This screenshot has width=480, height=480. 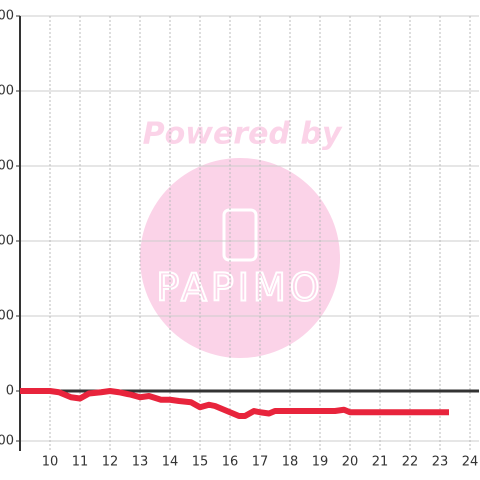 What do you see at coordinates (170, 462) in the screenshot?
I see `x-tick-label: 14` at bounding box center [170, 462].